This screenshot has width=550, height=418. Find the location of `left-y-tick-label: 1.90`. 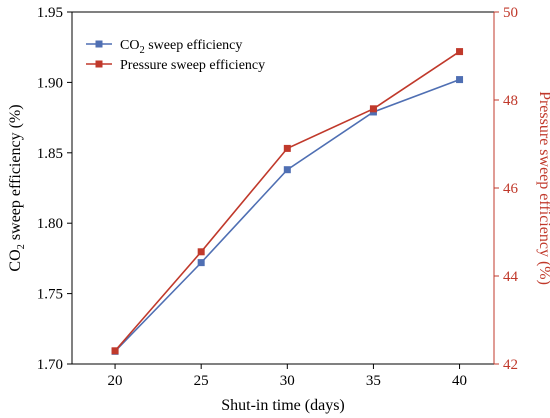

left-y-tick-label: 1.90 is located at coordinates (50, 83).